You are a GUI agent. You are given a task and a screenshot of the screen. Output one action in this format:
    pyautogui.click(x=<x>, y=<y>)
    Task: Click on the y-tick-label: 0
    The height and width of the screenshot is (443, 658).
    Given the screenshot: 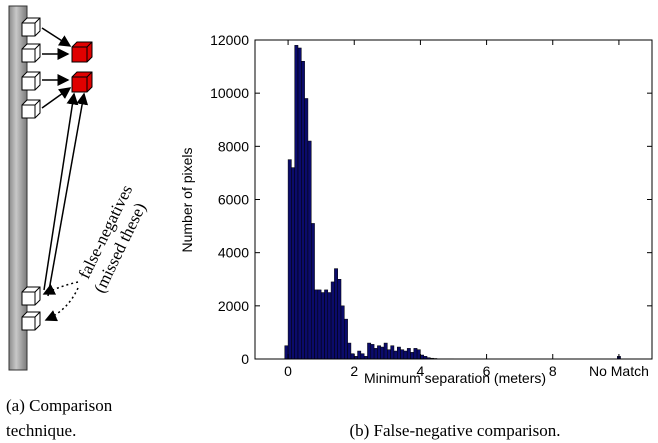 What is the action you would take?
    pyautogui.click(x=245, y=359)
    